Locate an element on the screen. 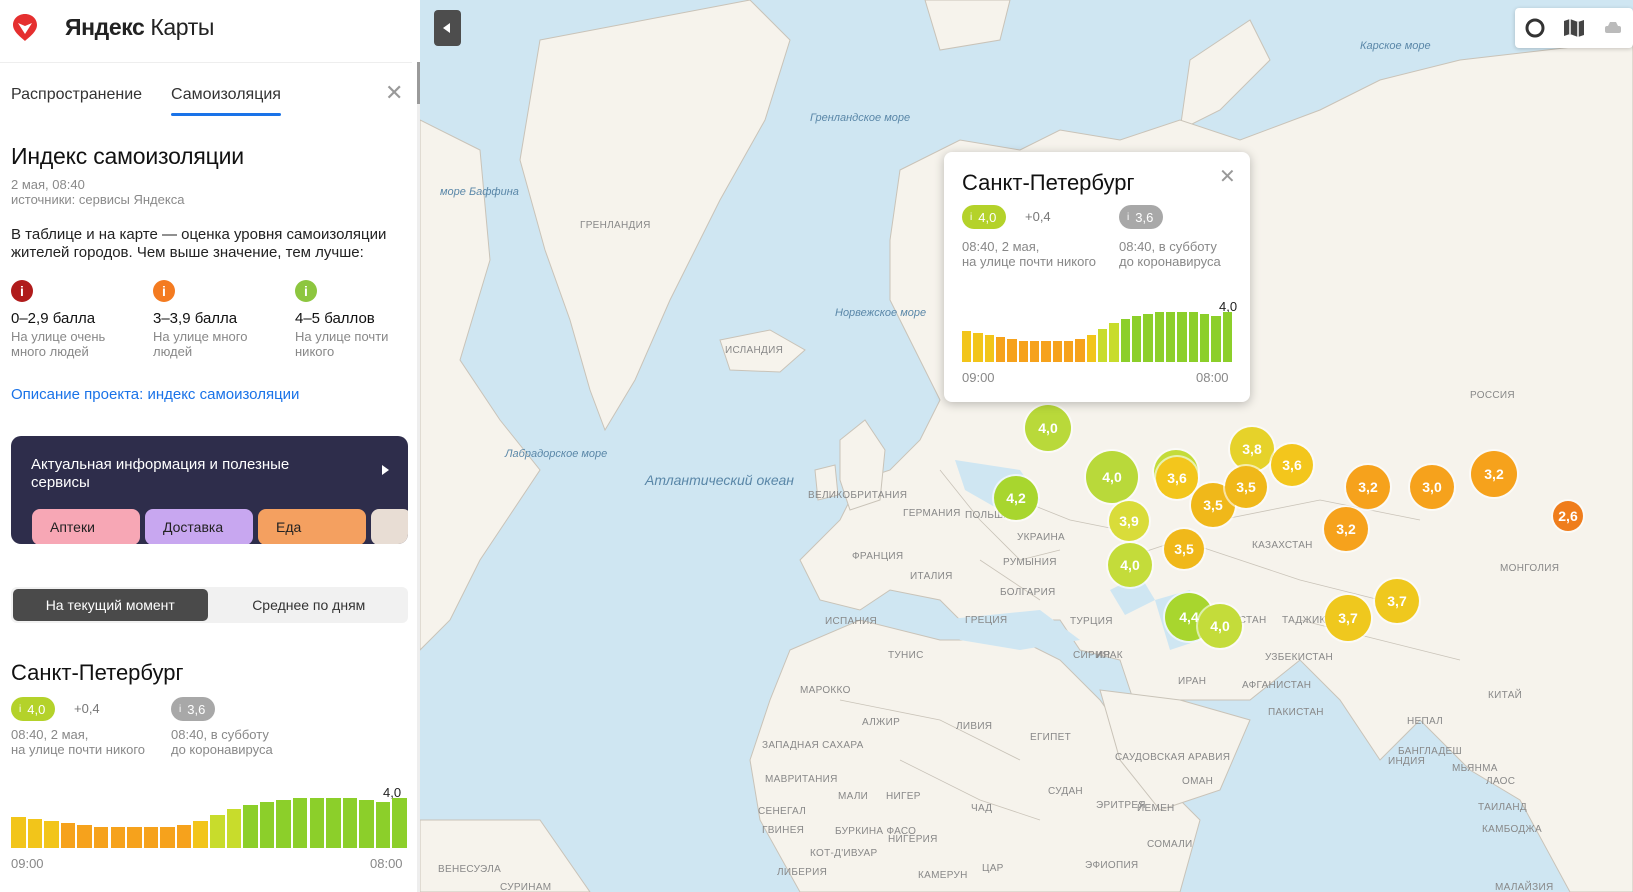 The width and height of the screenshot is (1633, 892). country-label: Малайзия is located at coordinates (1524, 887).